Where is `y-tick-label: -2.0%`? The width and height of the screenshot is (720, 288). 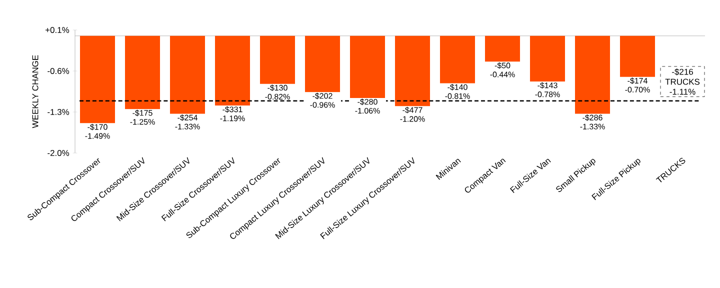 y-tick-label: -2.0% is located at coordinates (59, 153).